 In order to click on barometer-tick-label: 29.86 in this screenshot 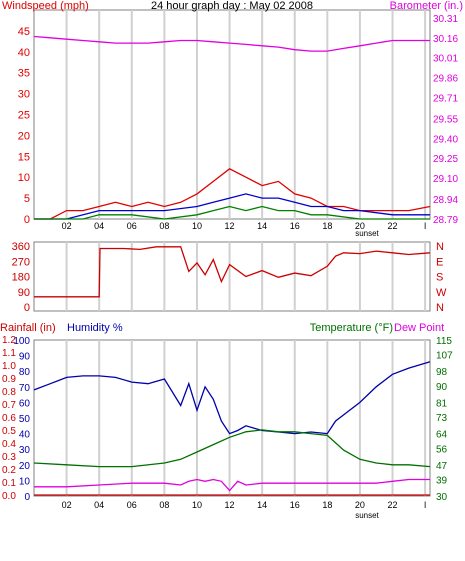, I will do `click(445, 79)`.